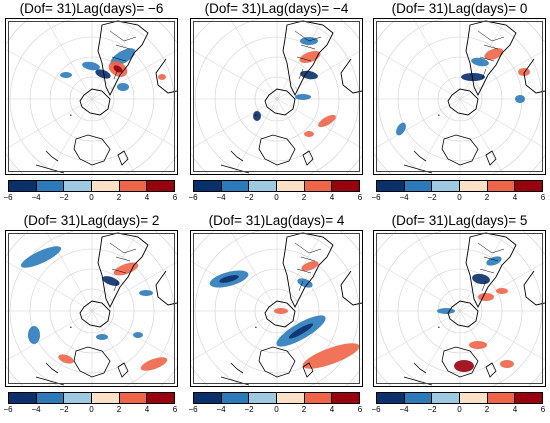  Describe the element at coordinates (276, 398) in the screenshot. I see `colorbar` at that location.